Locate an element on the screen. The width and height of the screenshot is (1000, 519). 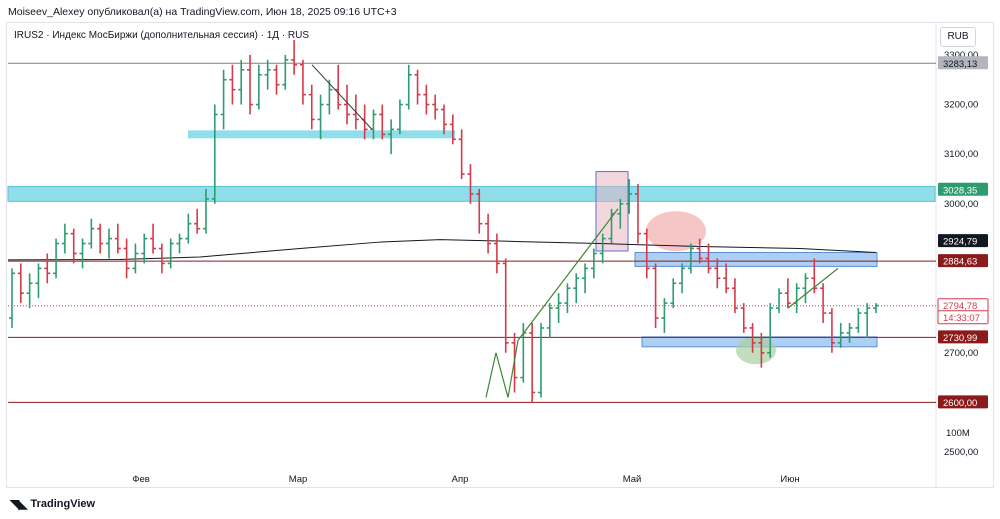
price-tag-5: 14:33:07 is located at coordinates (961, 318).